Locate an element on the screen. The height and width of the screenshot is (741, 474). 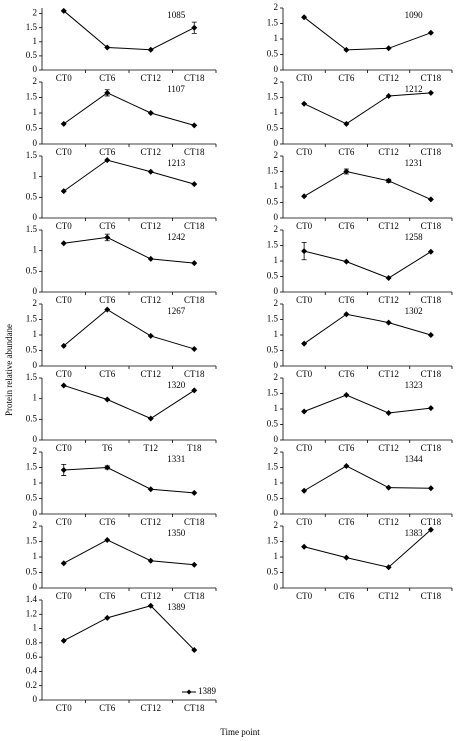
panel: 0 0.5 1 1.5 2 CT0 CT6 CT12 CT18 1090 is located at coordinates (360, 42).